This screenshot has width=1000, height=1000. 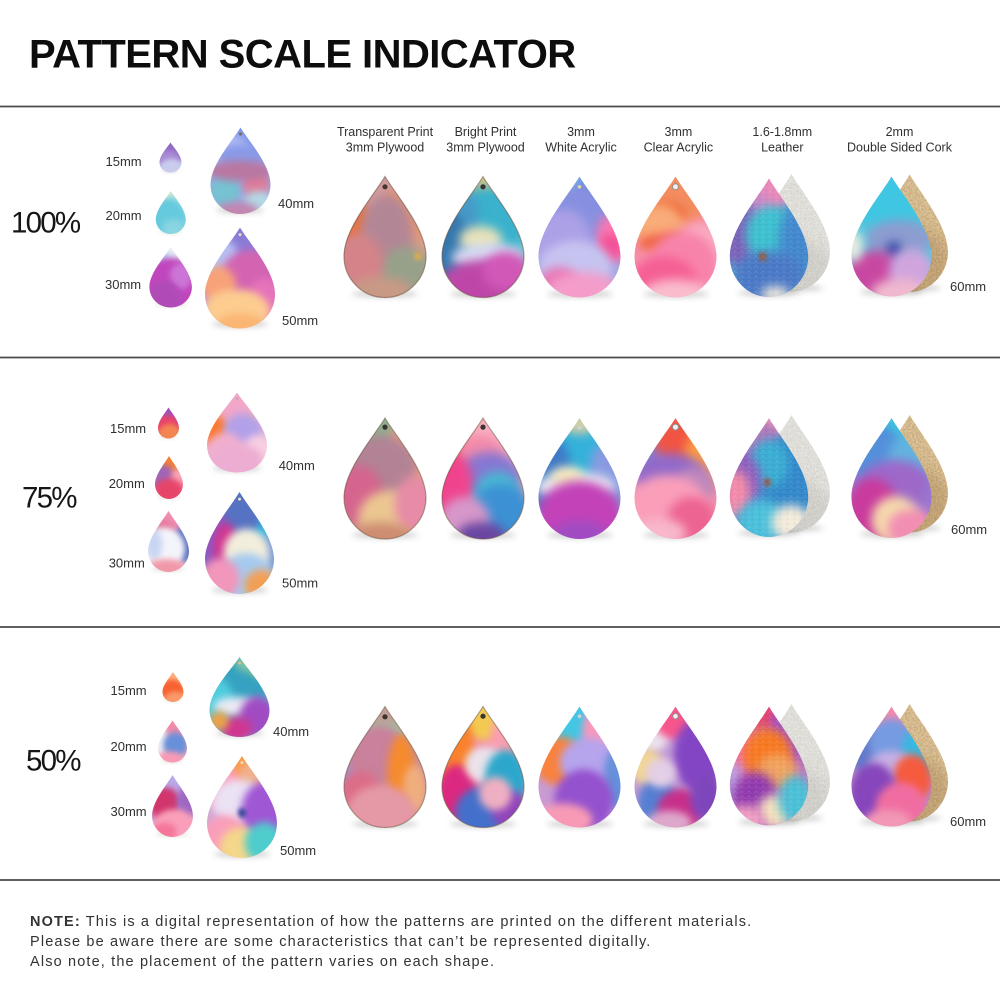 What do you see at coordinates (385, 132) in the screenshot?
I see `svg-text: Transparent Print` at bounding box center [385, 132].